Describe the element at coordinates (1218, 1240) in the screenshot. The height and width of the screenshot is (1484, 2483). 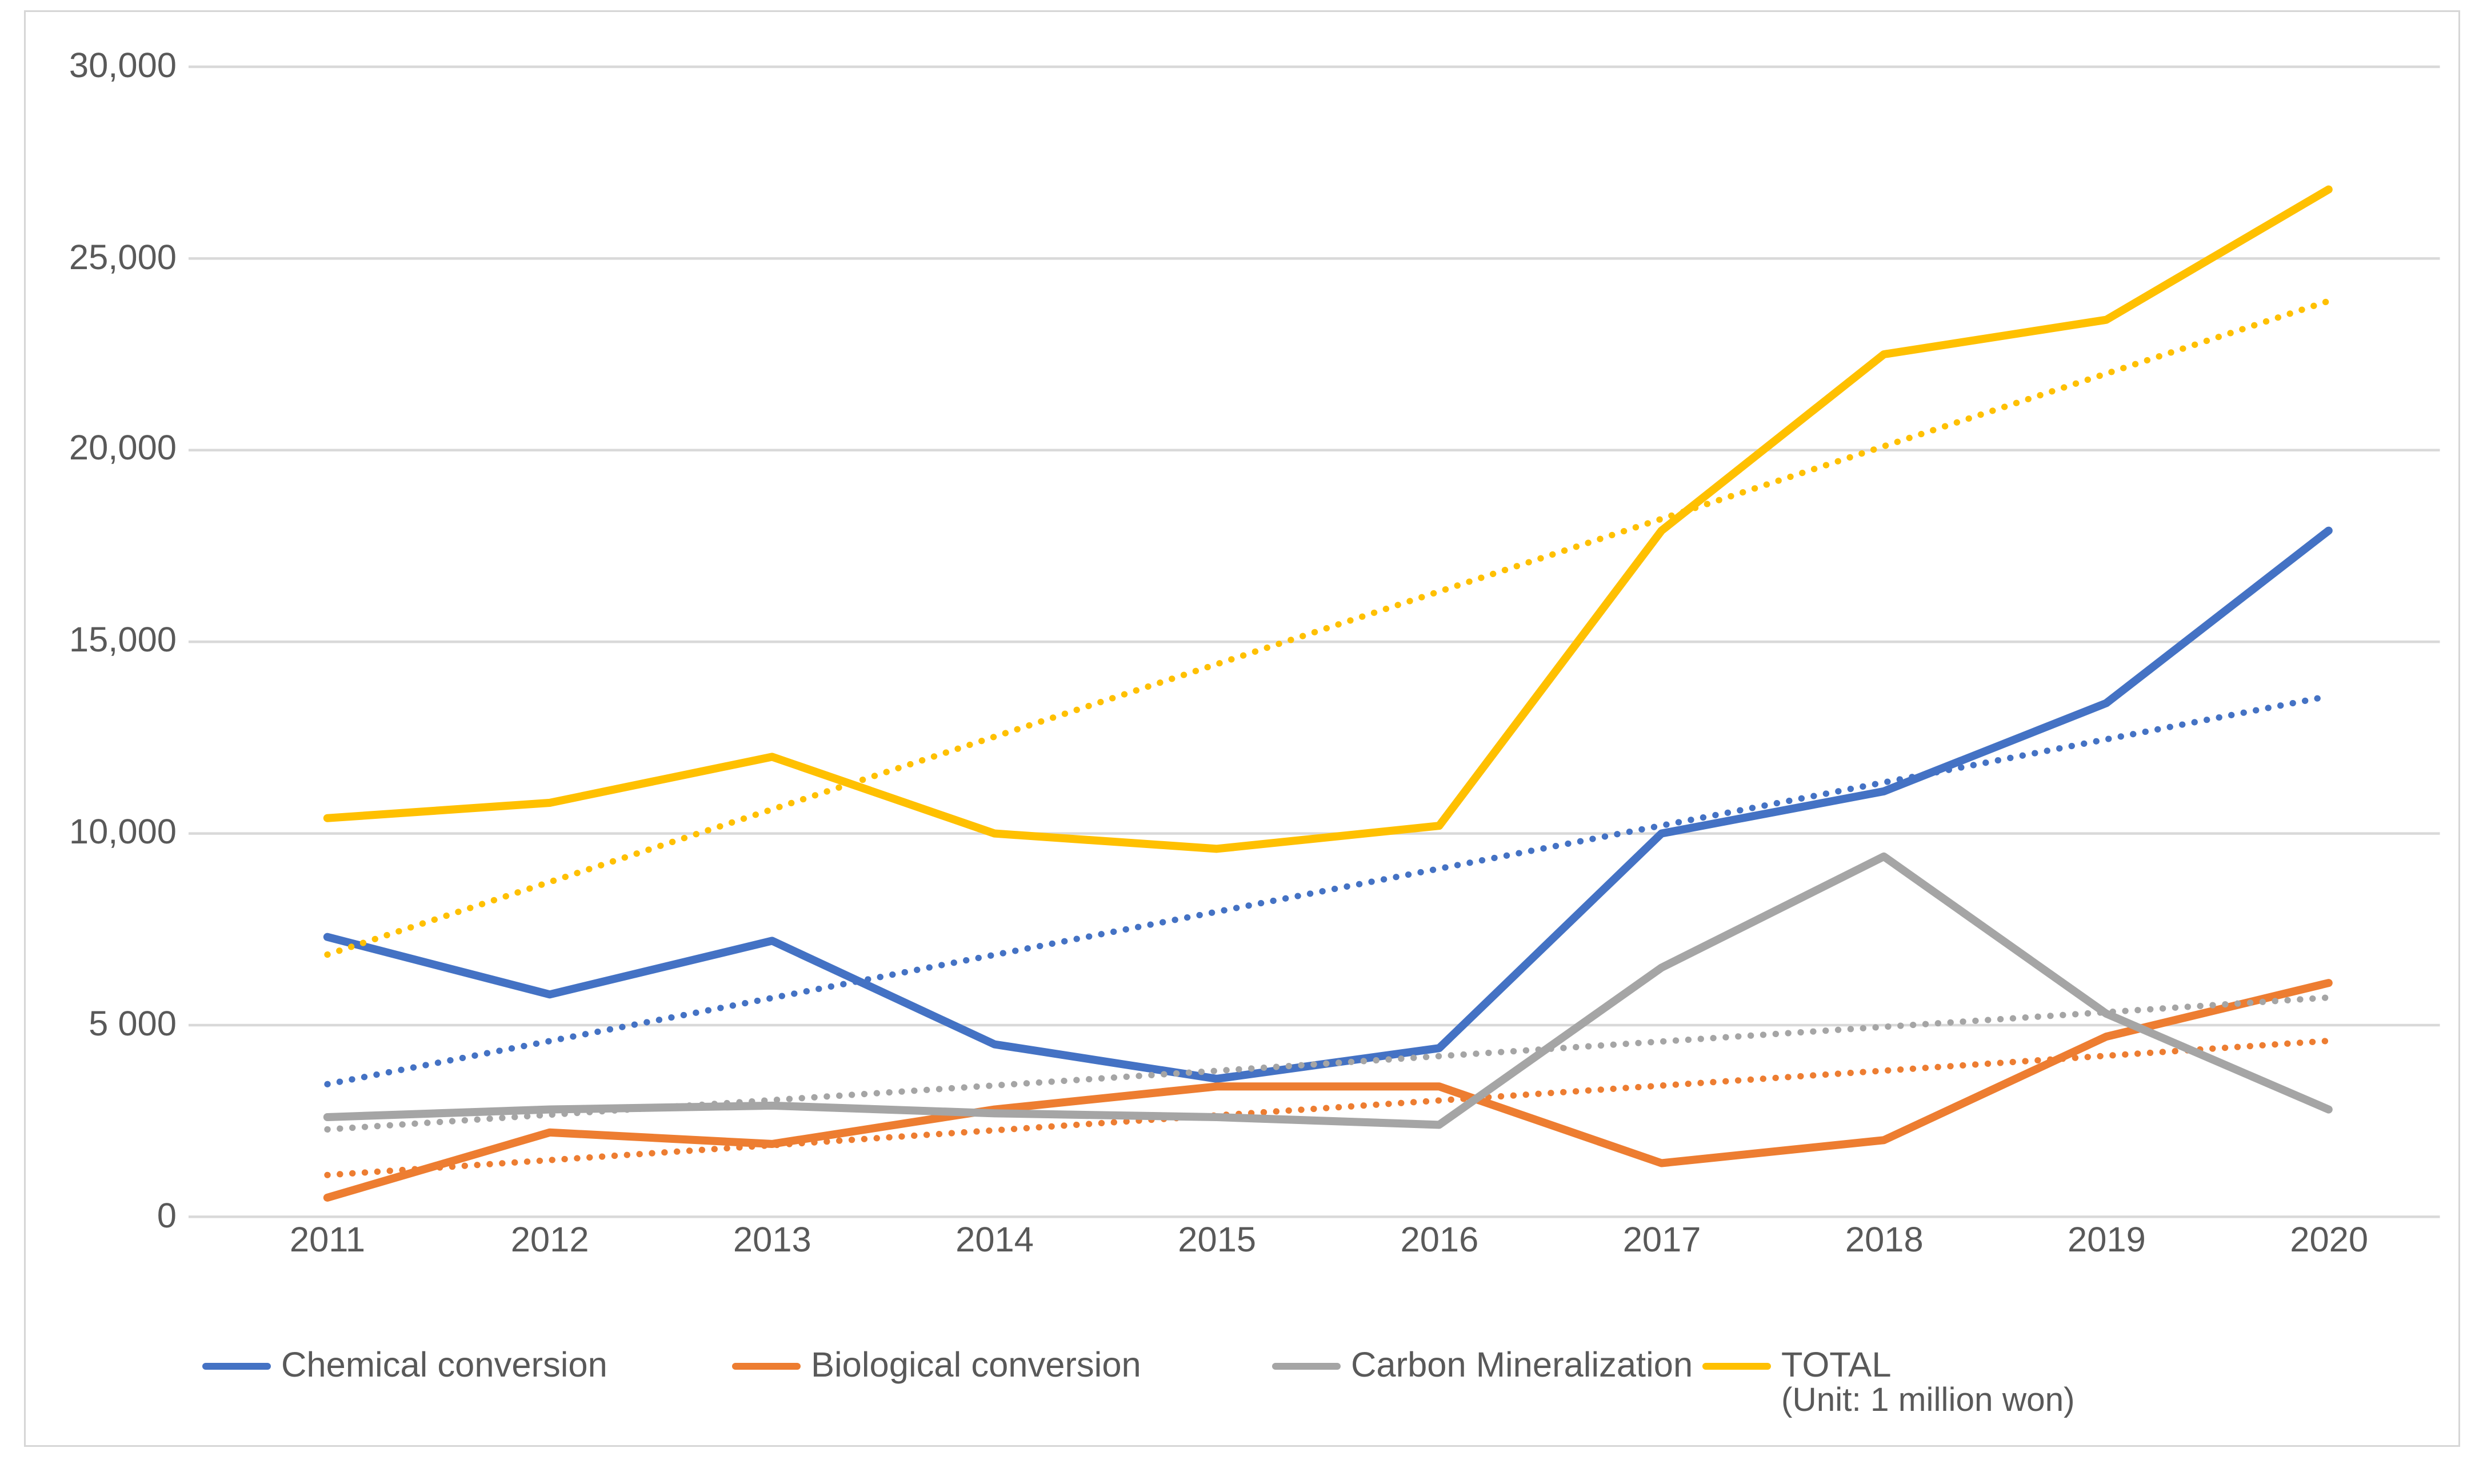
I see `x-tick-label-2015: 2015` at that location.